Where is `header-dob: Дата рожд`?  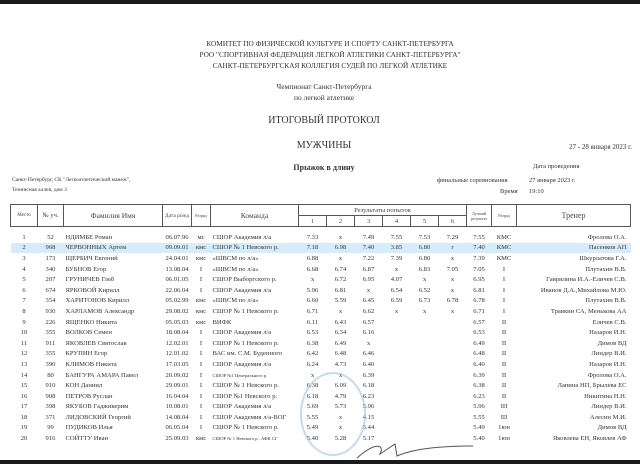
header-dob: Дата рожд is located at coordinates (177, 215).